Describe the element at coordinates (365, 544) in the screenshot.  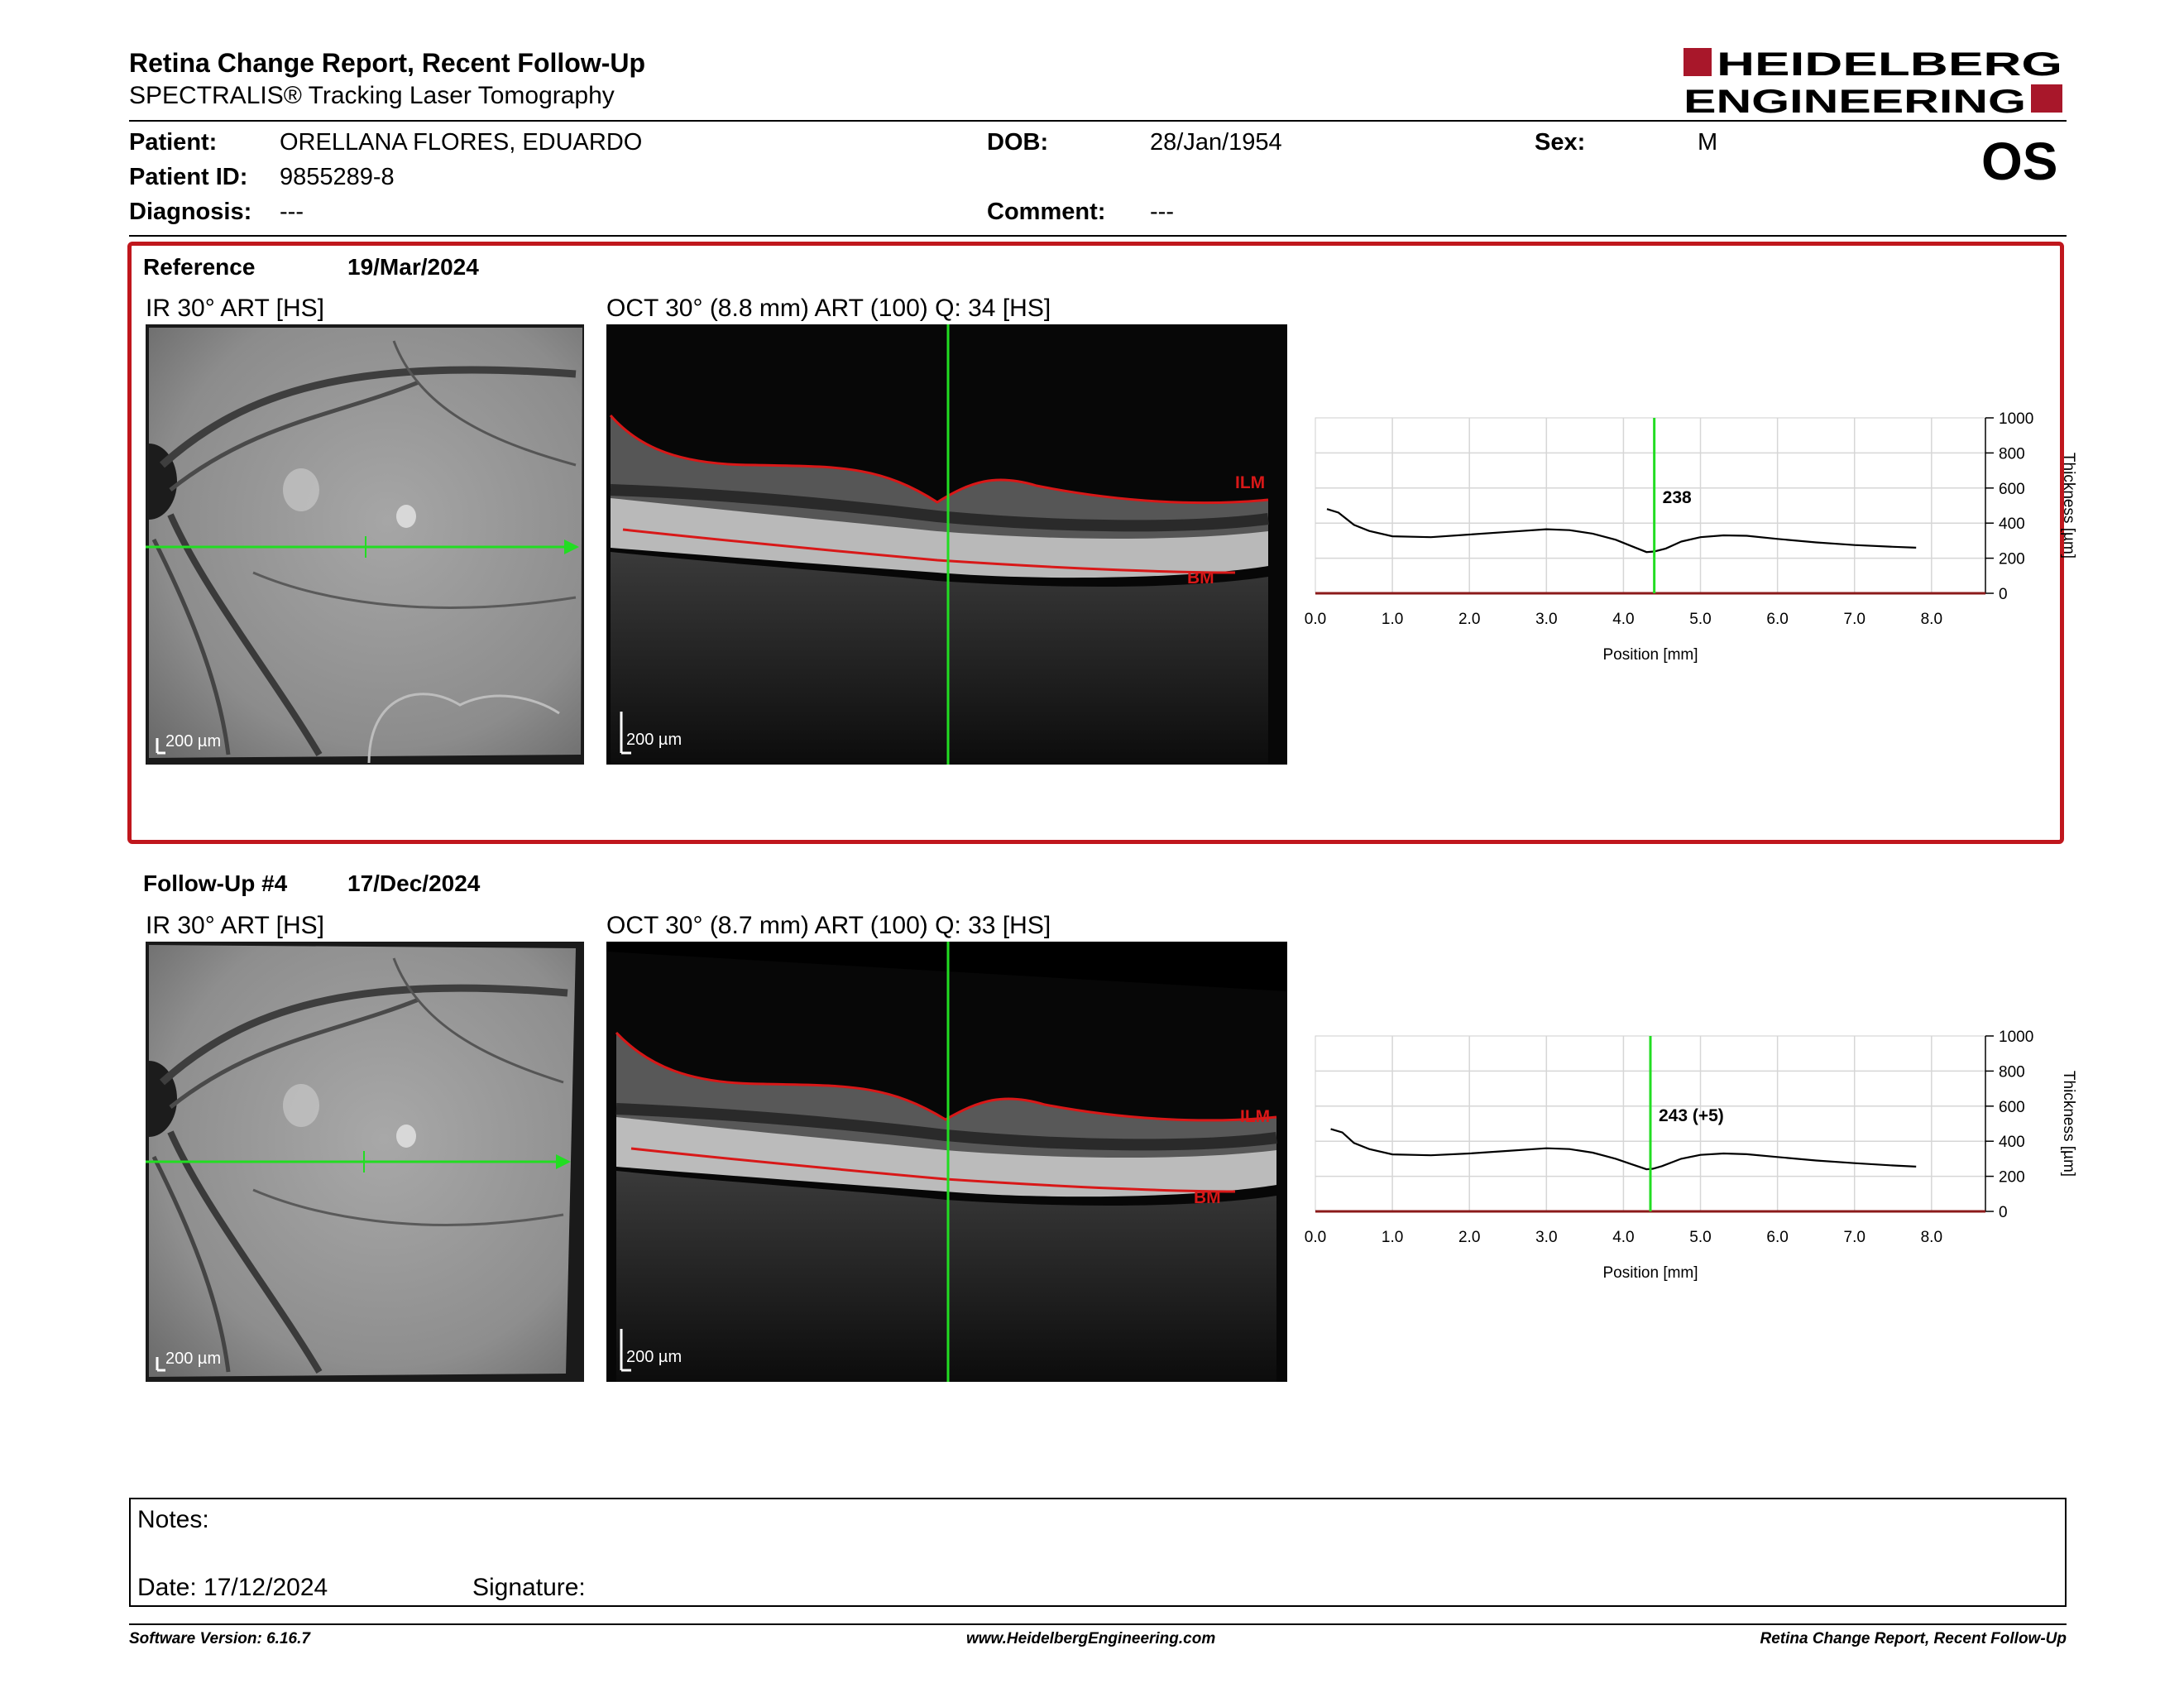
I see `reference-ir-image: 200 µm` at that location.